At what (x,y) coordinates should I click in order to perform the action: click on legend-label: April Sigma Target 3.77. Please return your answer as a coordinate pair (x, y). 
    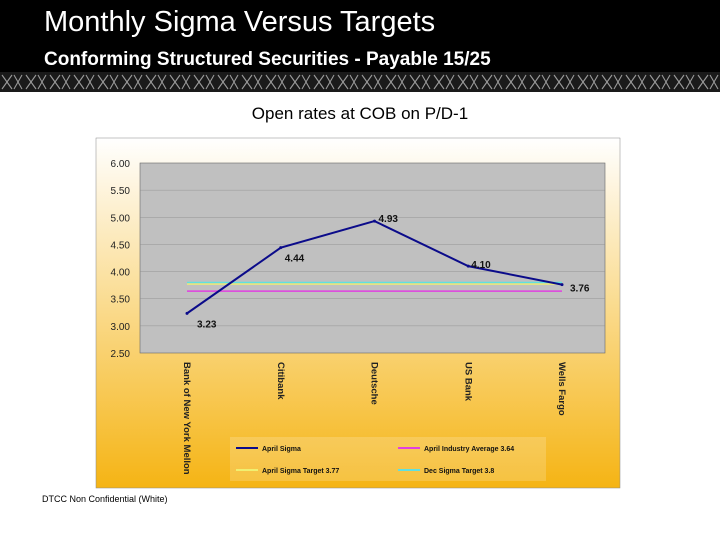
    Looking at the image, I should click on (300, 471).